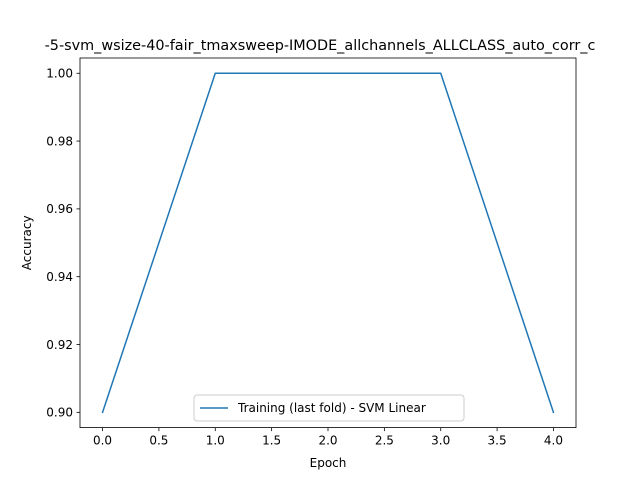  What do you see at coordinates (59, 141) in the screenshot?
I see `y-tick-label: 0.98` at bounding box center [59, 141].